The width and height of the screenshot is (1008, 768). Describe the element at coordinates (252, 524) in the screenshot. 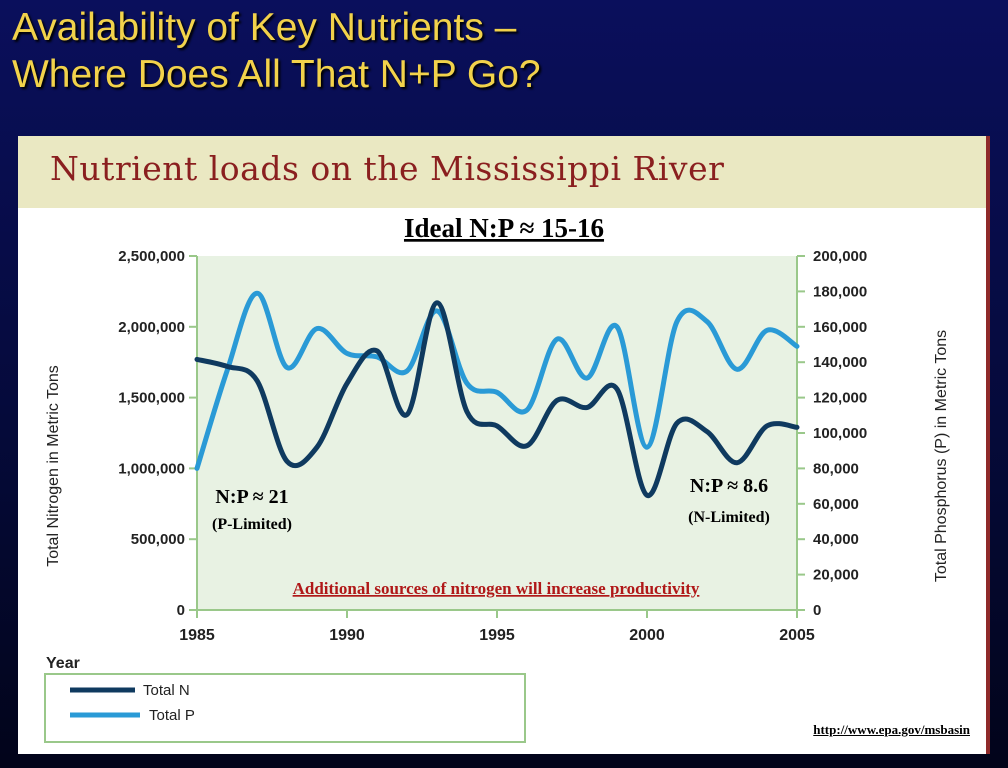

I see `annotation-p-limited: (P-Limited)` at that location.